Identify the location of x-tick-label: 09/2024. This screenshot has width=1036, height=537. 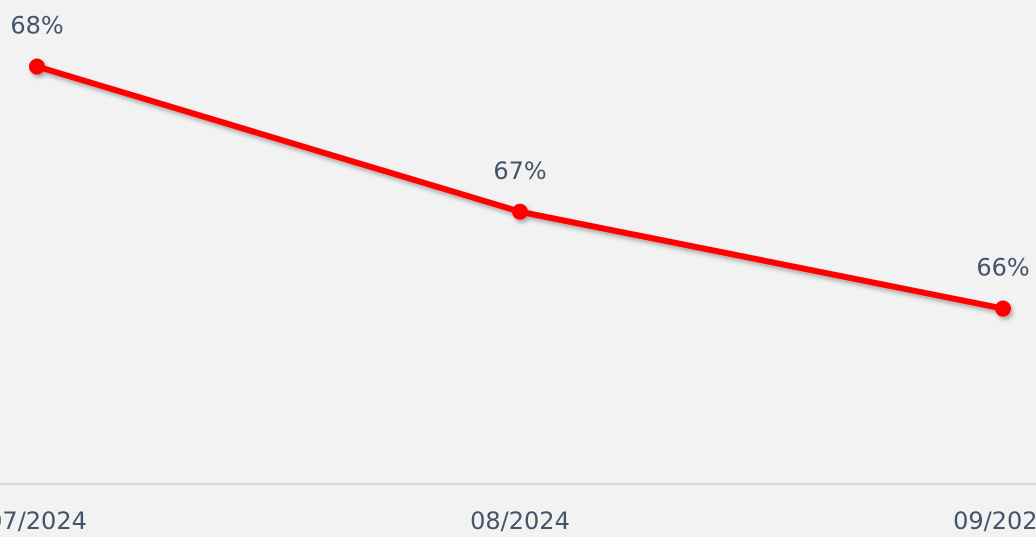
(994, 521).